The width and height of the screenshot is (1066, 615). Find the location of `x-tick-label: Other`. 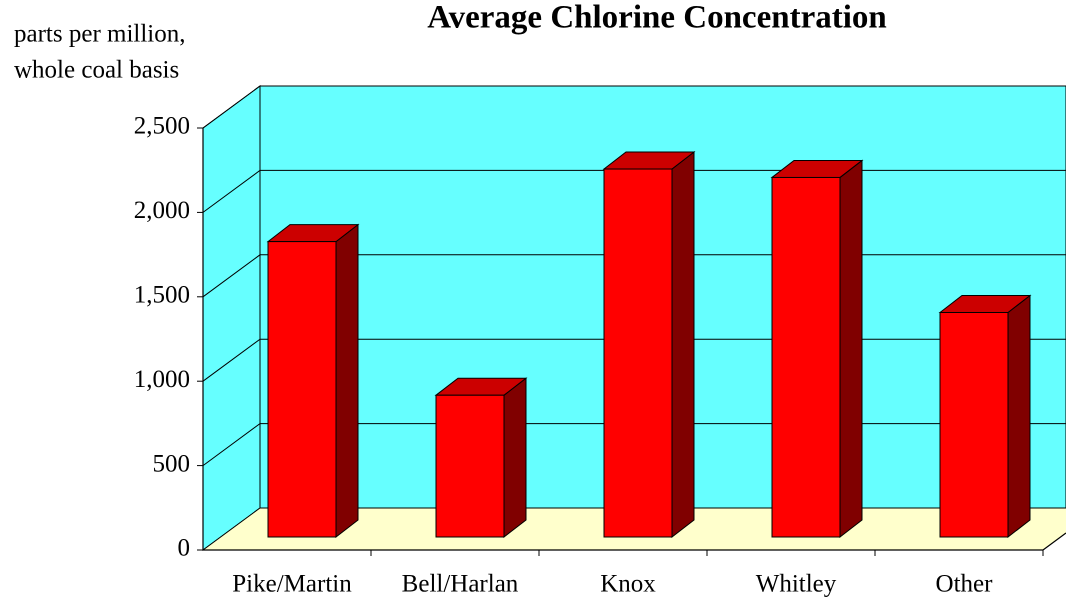

x-tick-label: Other is located at coordinates (965, 584).